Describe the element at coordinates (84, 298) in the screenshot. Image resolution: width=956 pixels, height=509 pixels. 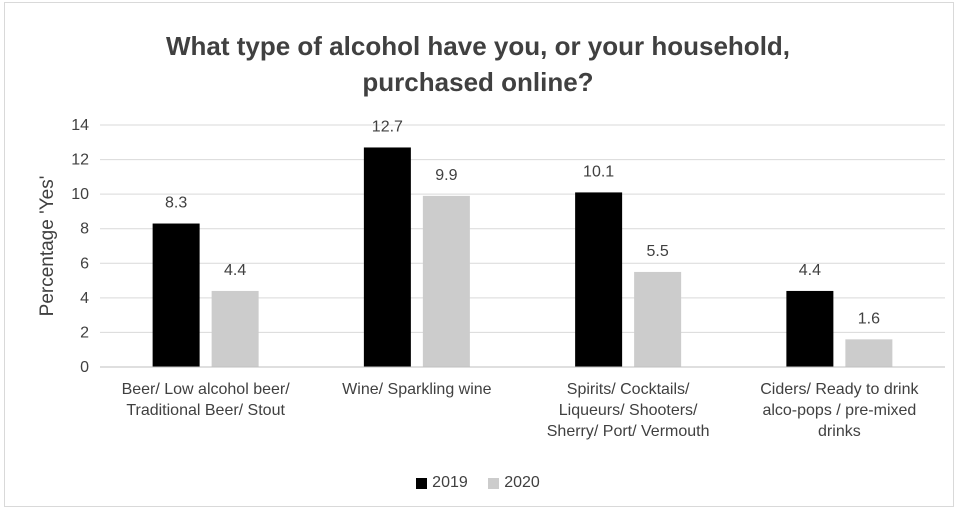
I see `y-tick-label-4: 4` at that location.